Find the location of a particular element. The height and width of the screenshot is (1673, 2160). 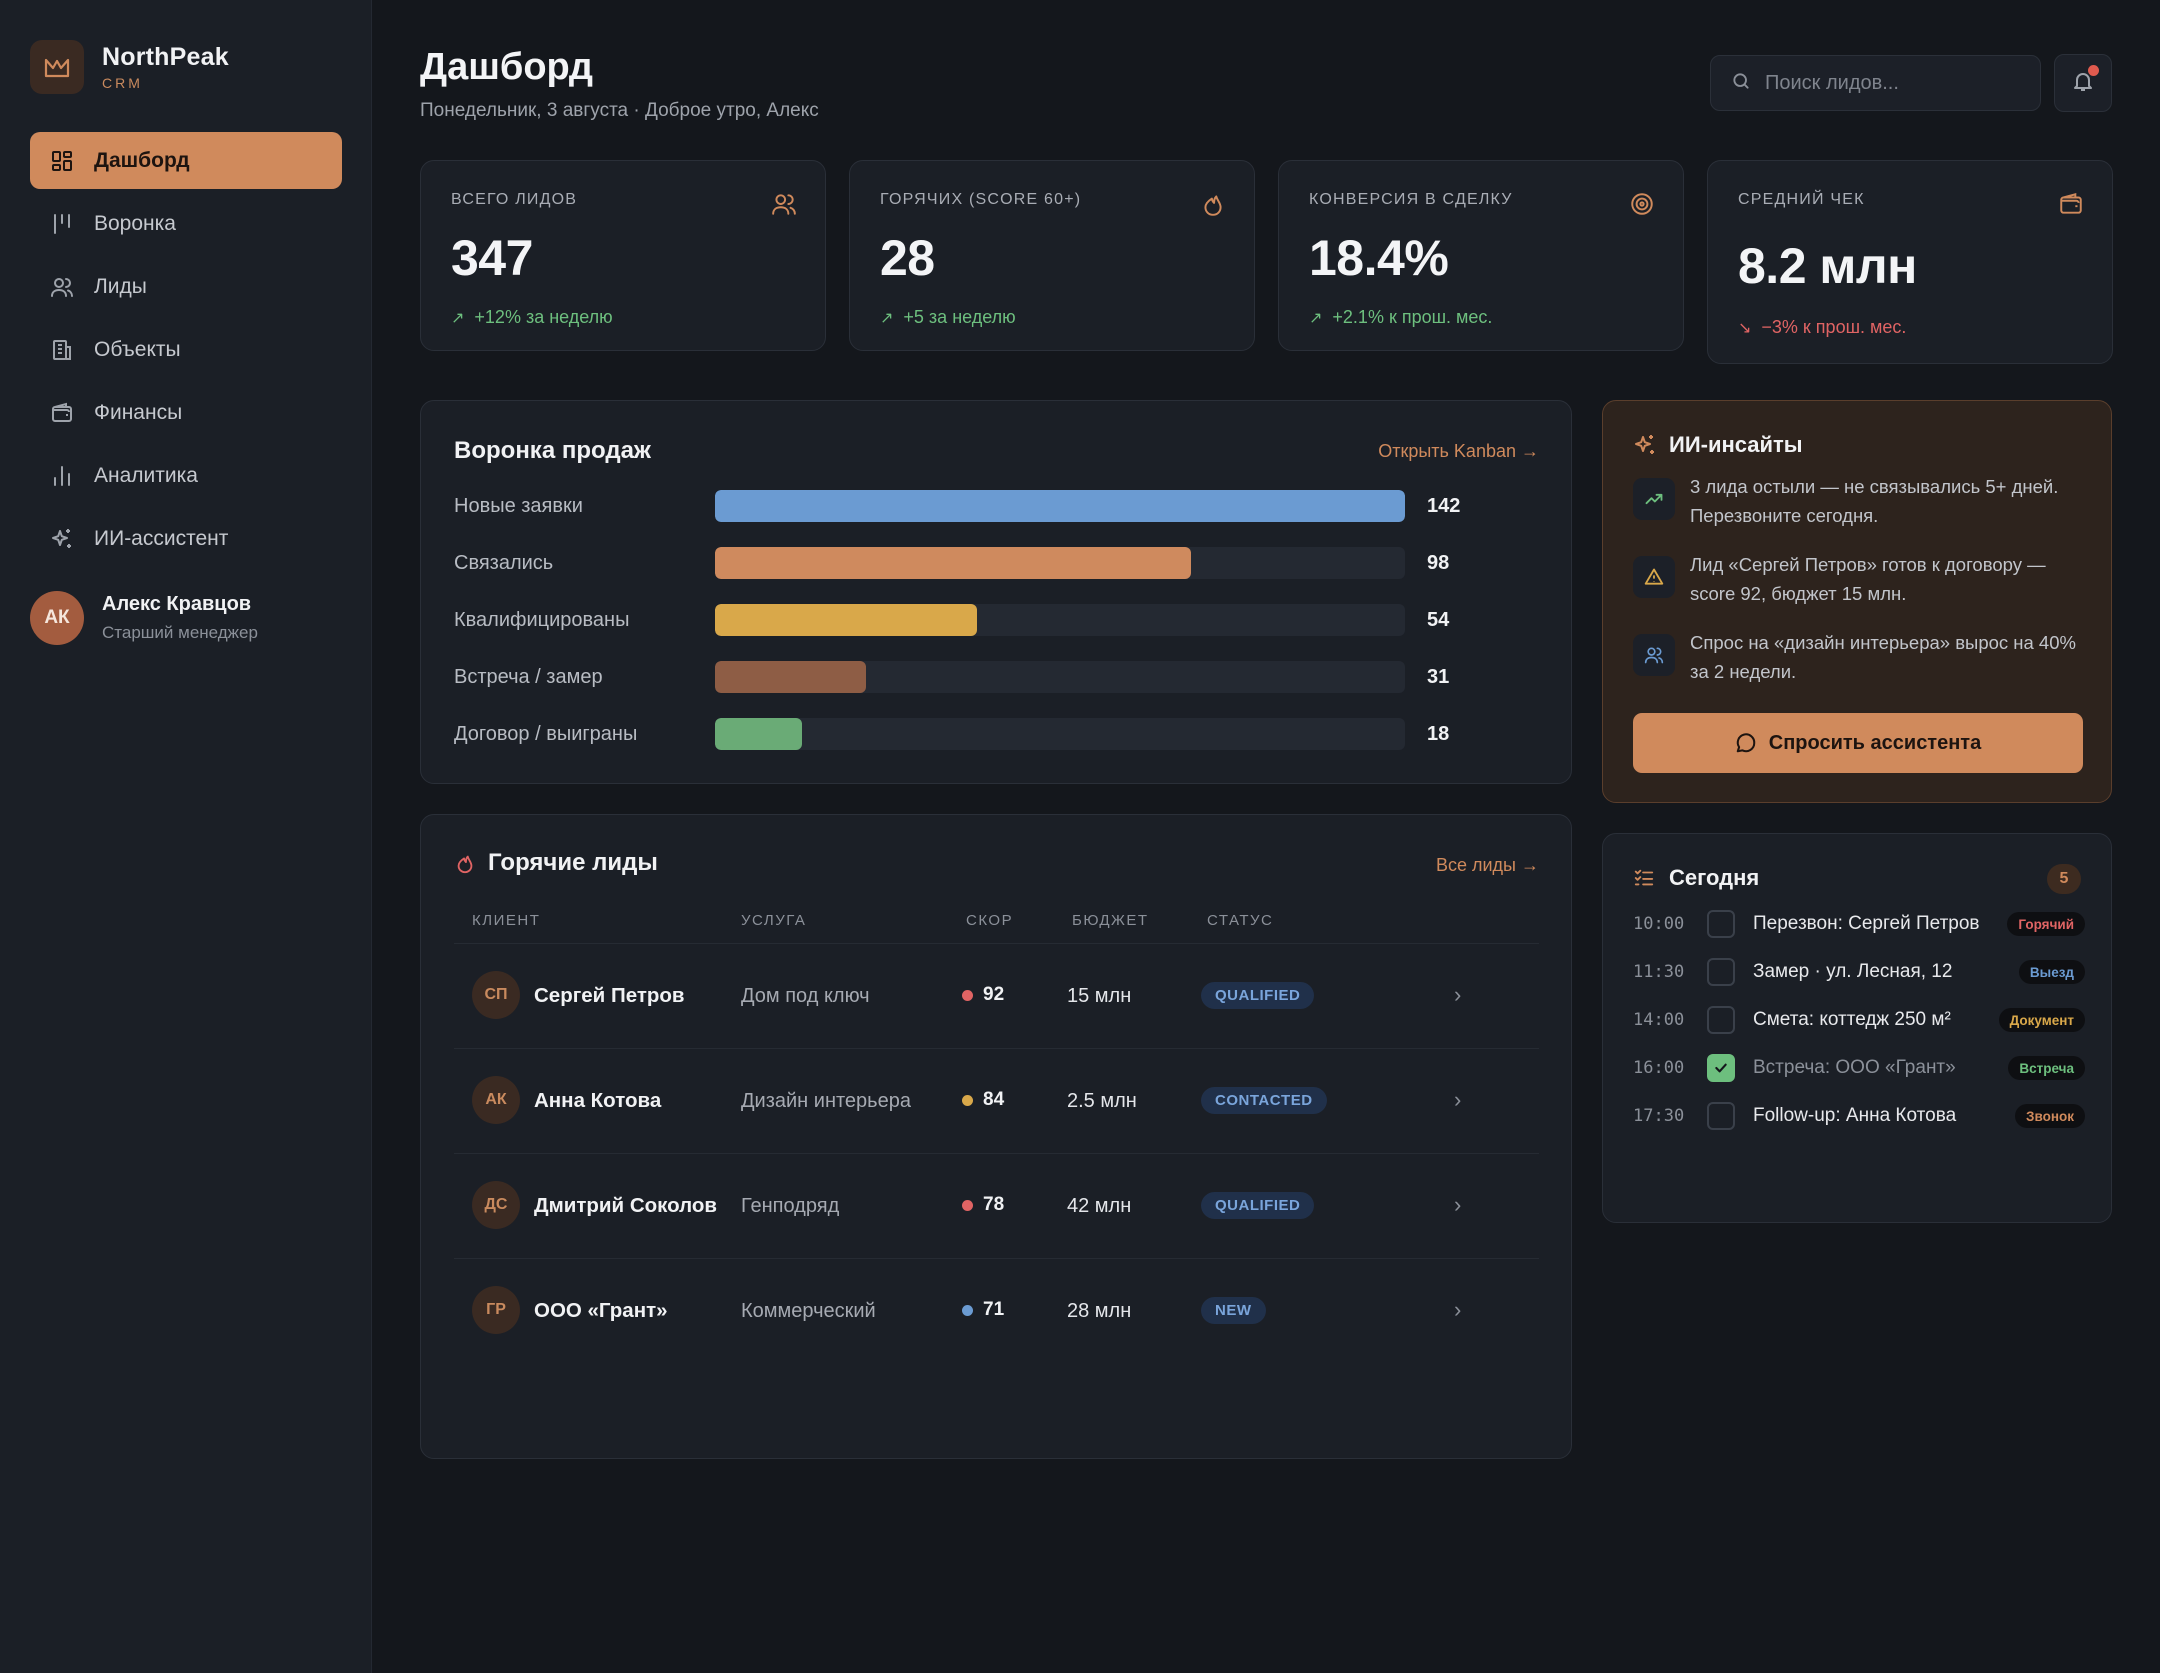

user-profile: АК Алекс Кравцов Старший менеджер is located at coordinates (144, 618).